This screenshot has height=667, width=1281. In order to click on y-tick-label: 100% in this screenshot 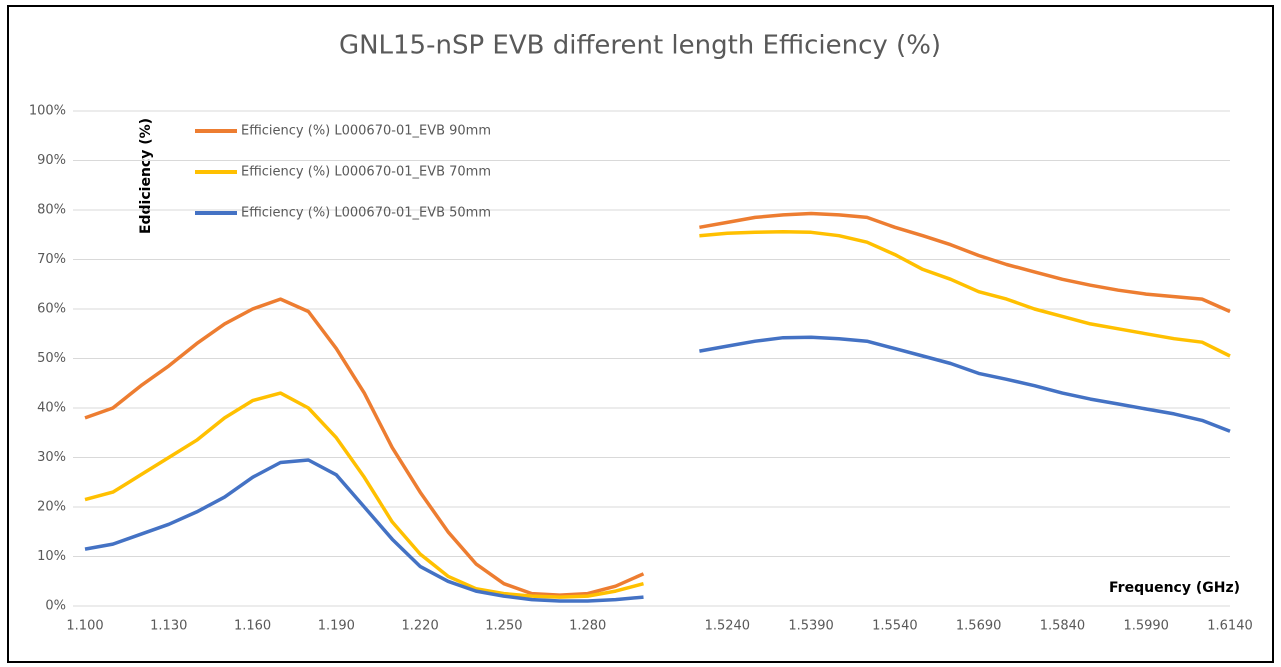, I will do `click(47, 111)`.